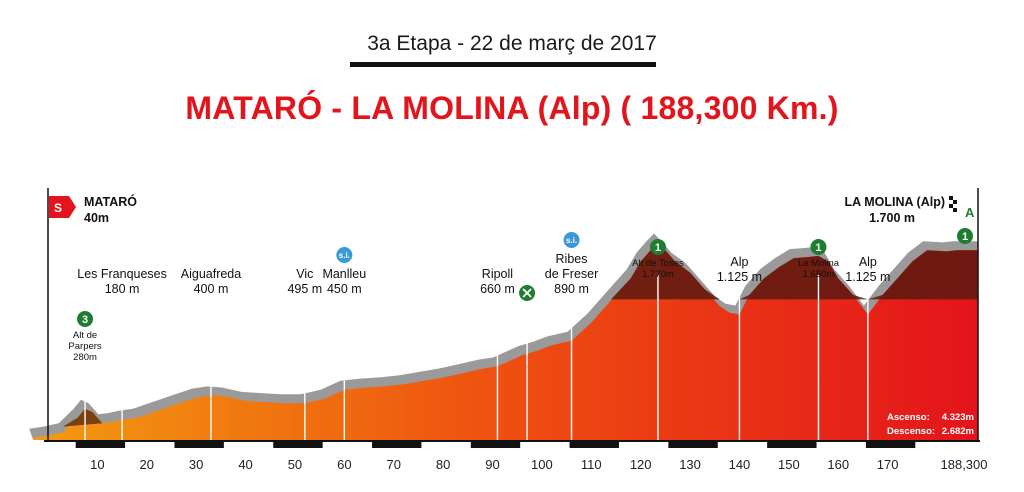 The width and height of the screenshot is (1024, 492). Describe the element at coordinates (196, 464) in the screenshot. I see `x-tick-label: 30` at that location.